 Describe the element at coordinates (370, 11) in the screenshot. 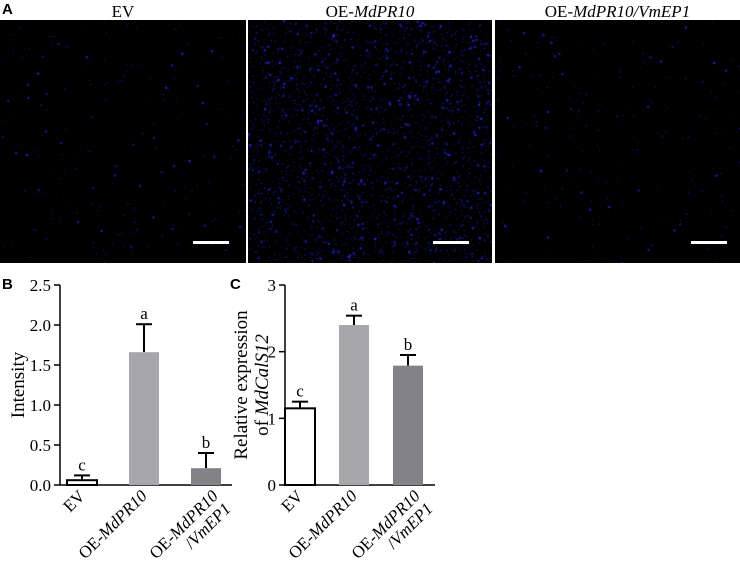

I see `micrograph-title-oe-mdpr10: OE-MdPR10` at that location.